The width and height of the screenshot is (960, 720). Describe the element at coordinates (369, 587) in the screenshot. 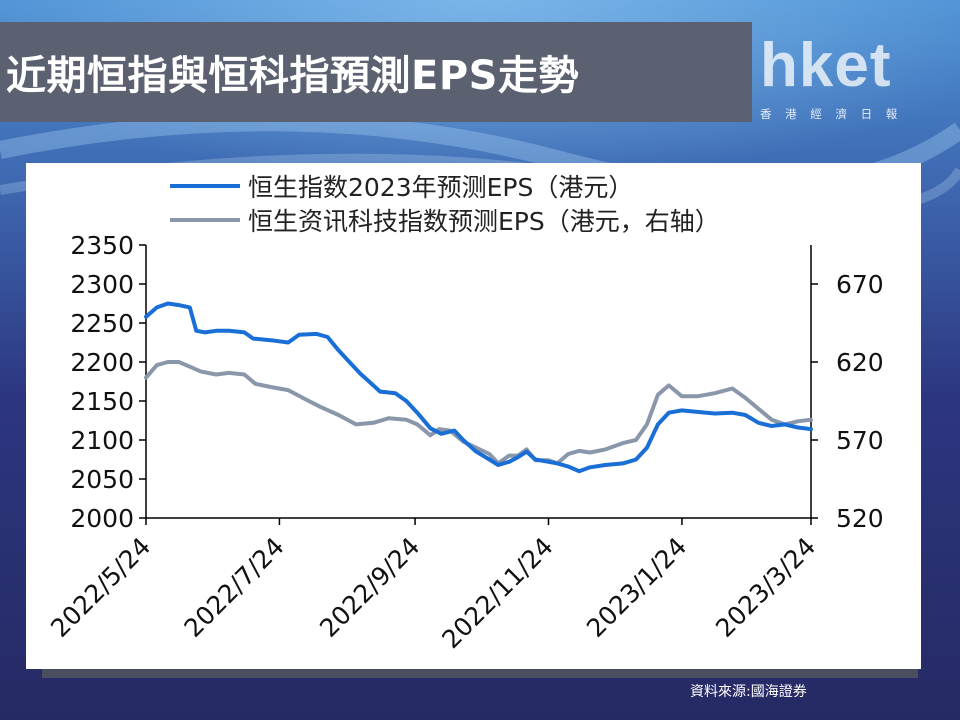

I see `x-tick-label: 2022/9/24` at that location.